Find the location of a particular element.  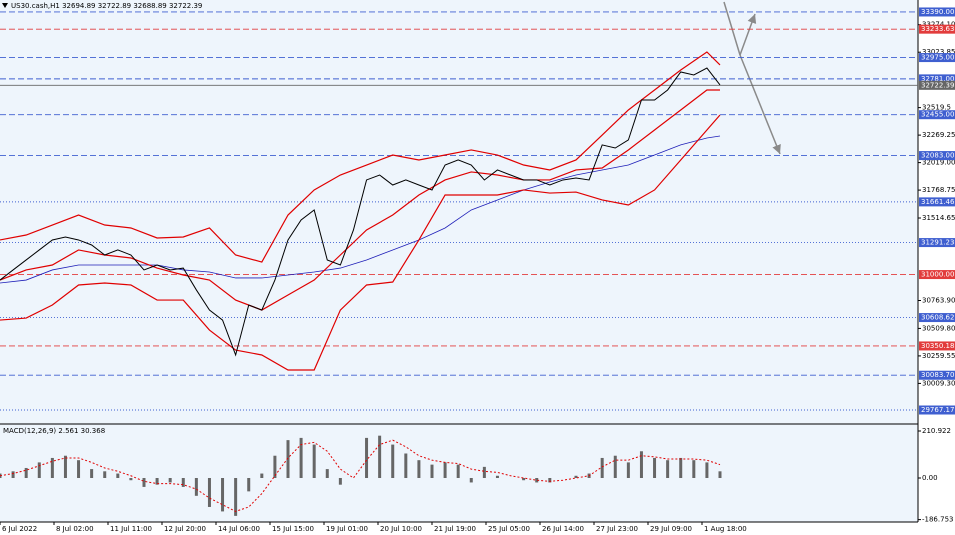

menu-triangle is located at coordinates (5, 5).